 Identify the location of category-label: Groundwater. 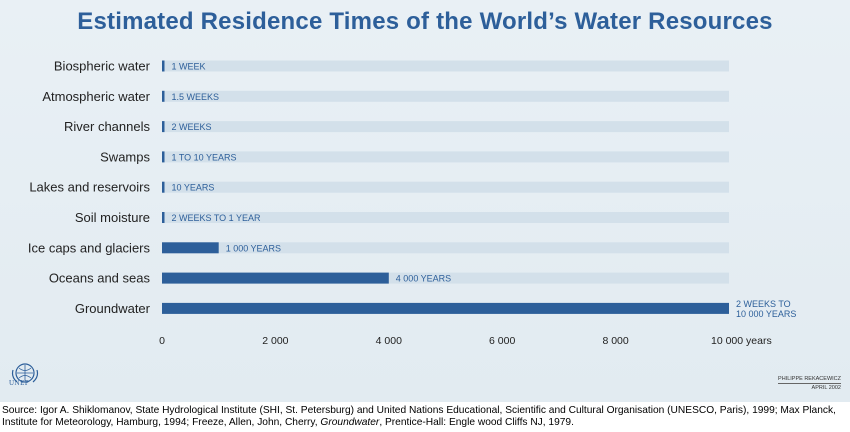
(113, 308).